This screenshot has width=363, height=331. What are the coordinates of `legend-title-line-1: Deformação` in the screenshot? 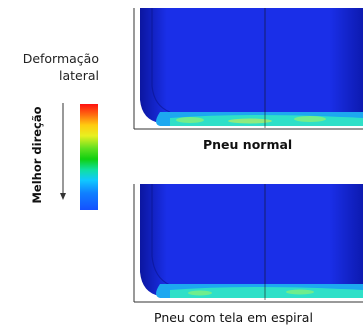 It's located at (60, 58).